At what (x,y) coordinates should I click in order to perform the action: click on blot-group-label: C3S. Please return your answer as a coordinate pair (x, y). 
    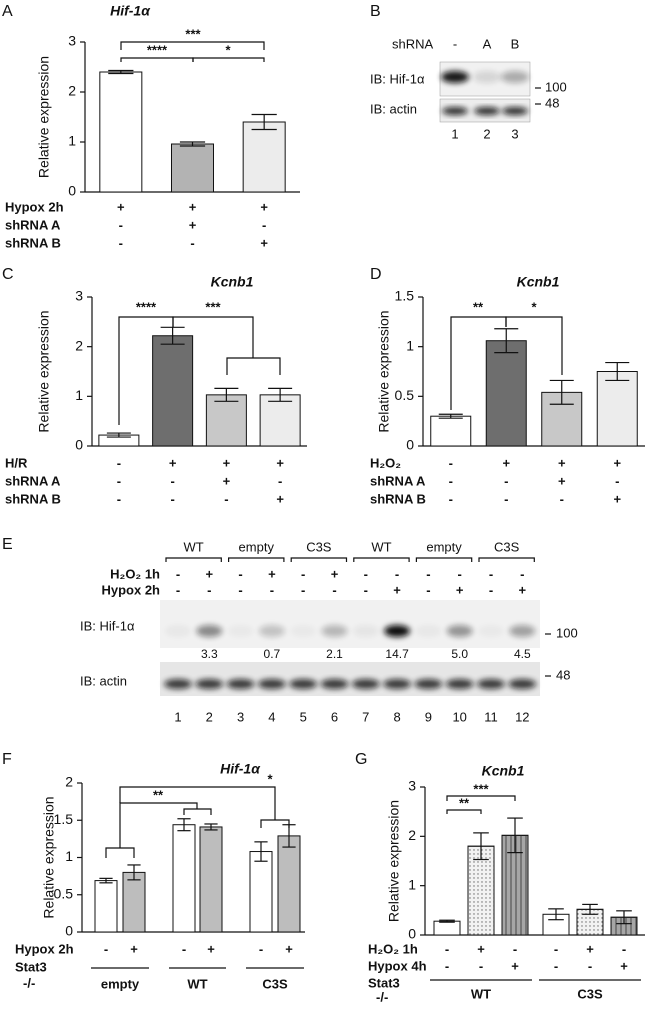
    Looking at the image, I should click on (507, 546).